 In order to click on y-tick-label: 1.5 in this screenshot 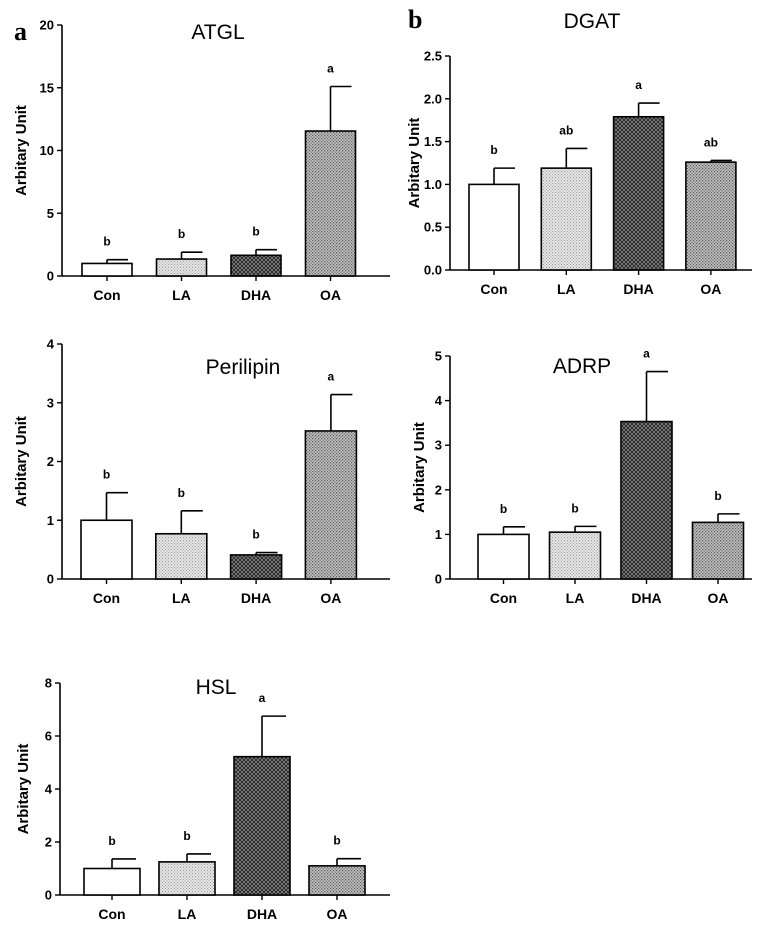, I will do `click(433, 141)`.